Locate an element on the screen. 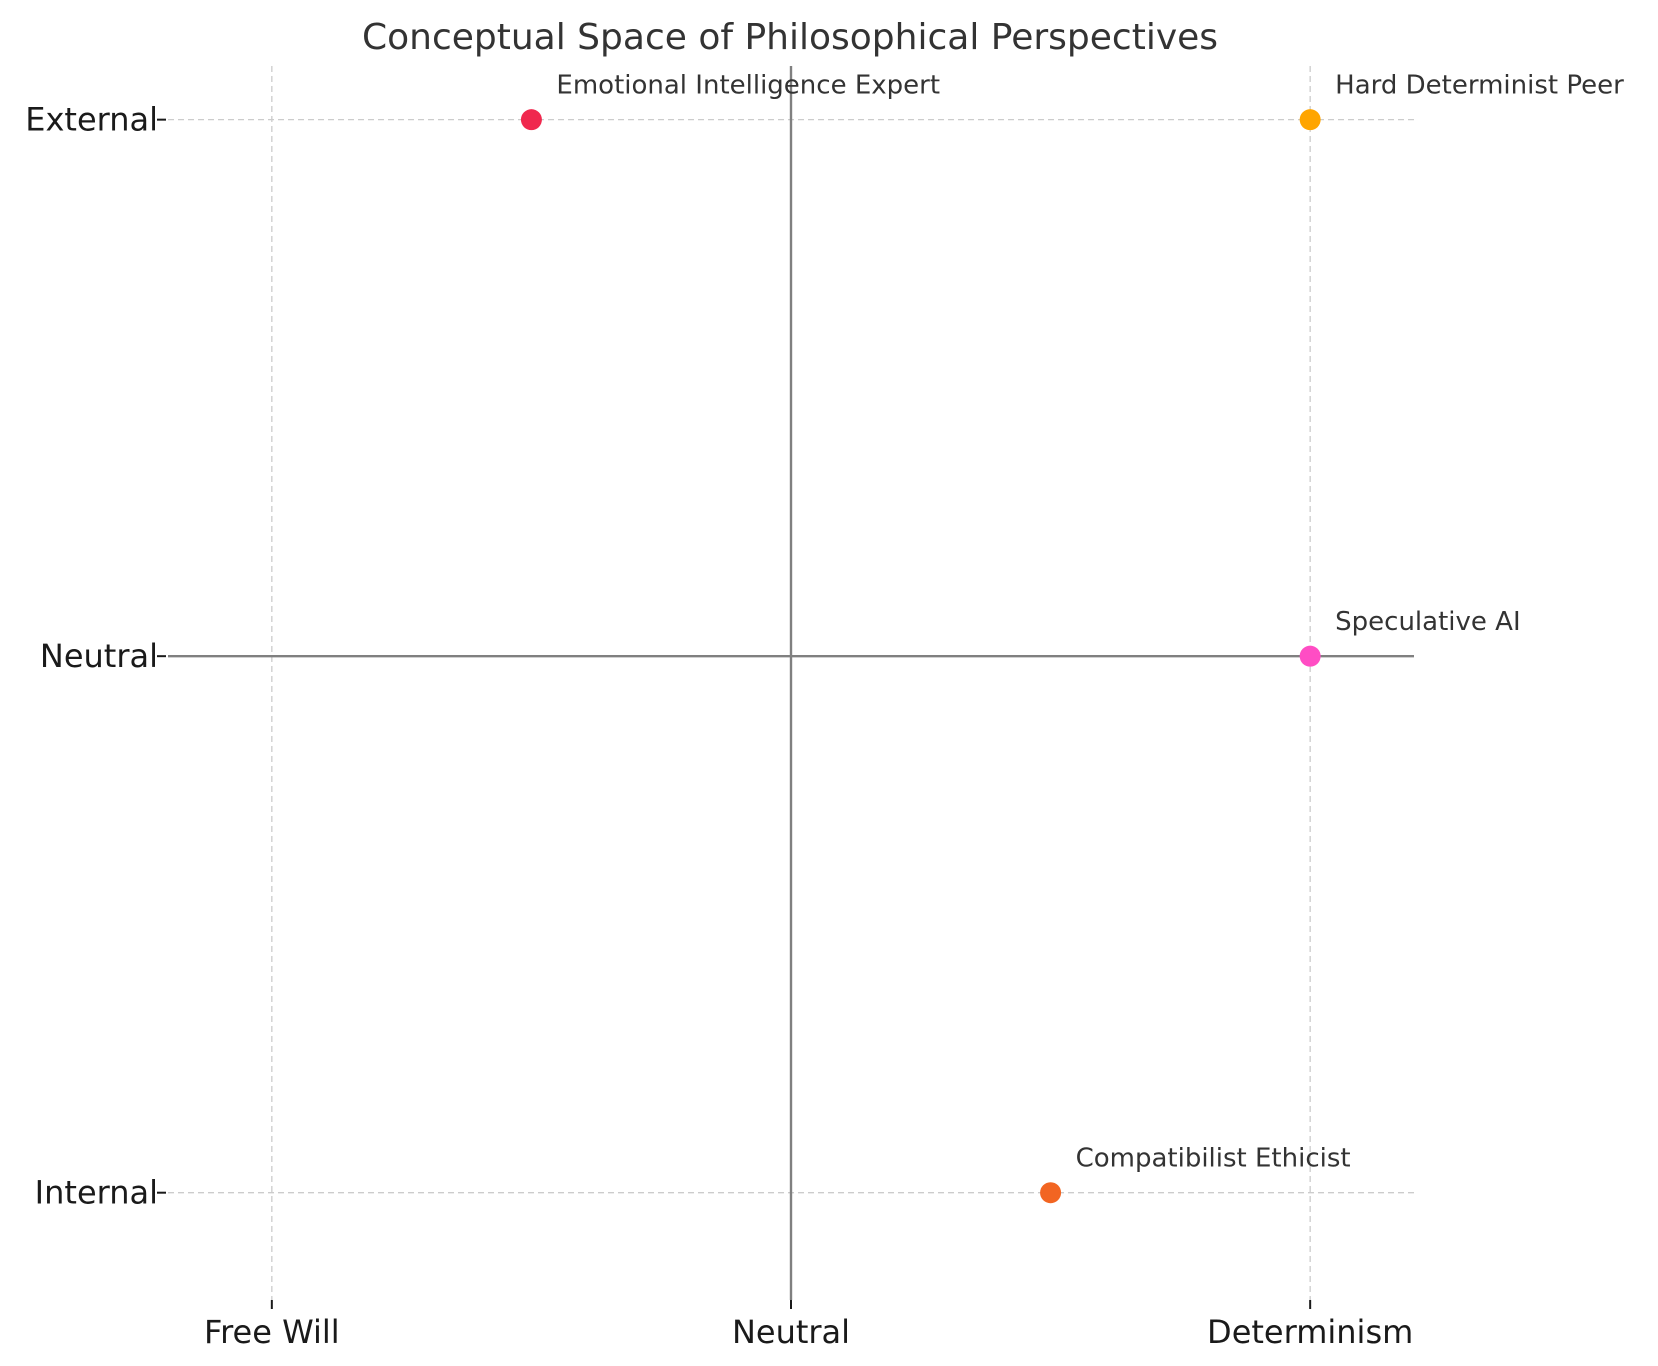 The height and width of the screenshot is (1366, 1658). x-tick-label-1: Neutral is located at coordinates (791, 1332).